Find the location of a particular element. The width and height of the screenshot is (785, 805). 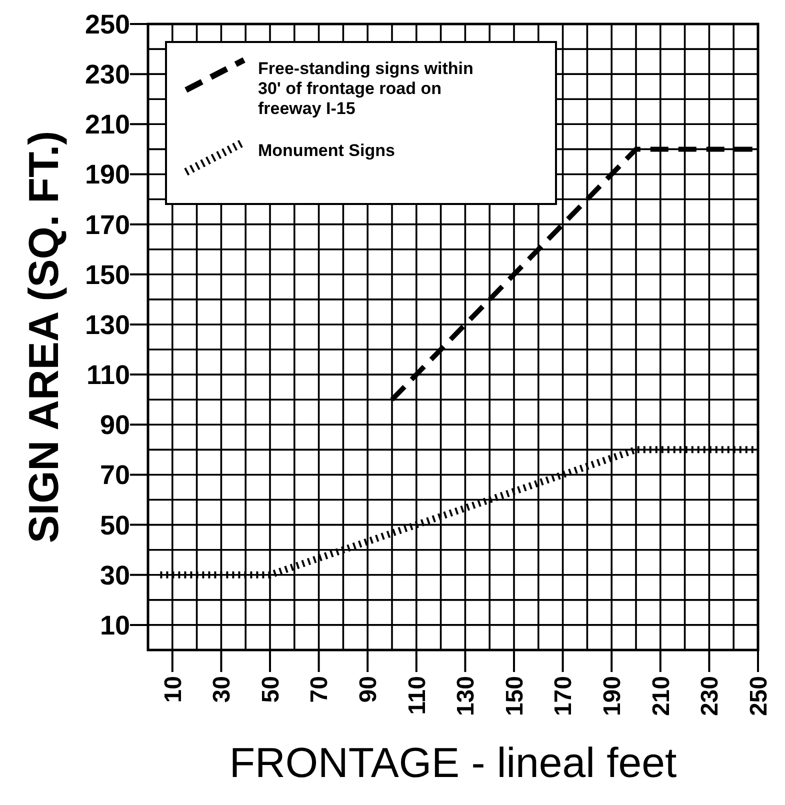

x-tick-label: 230 is located at coordinates (710, 696).